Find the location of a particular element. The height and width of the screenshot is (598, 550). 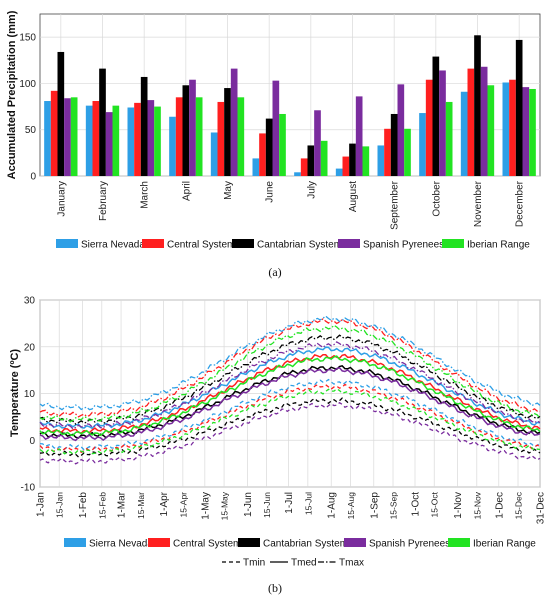

legend-linestyle-label: Tmax is located at coordinates (351, 563).